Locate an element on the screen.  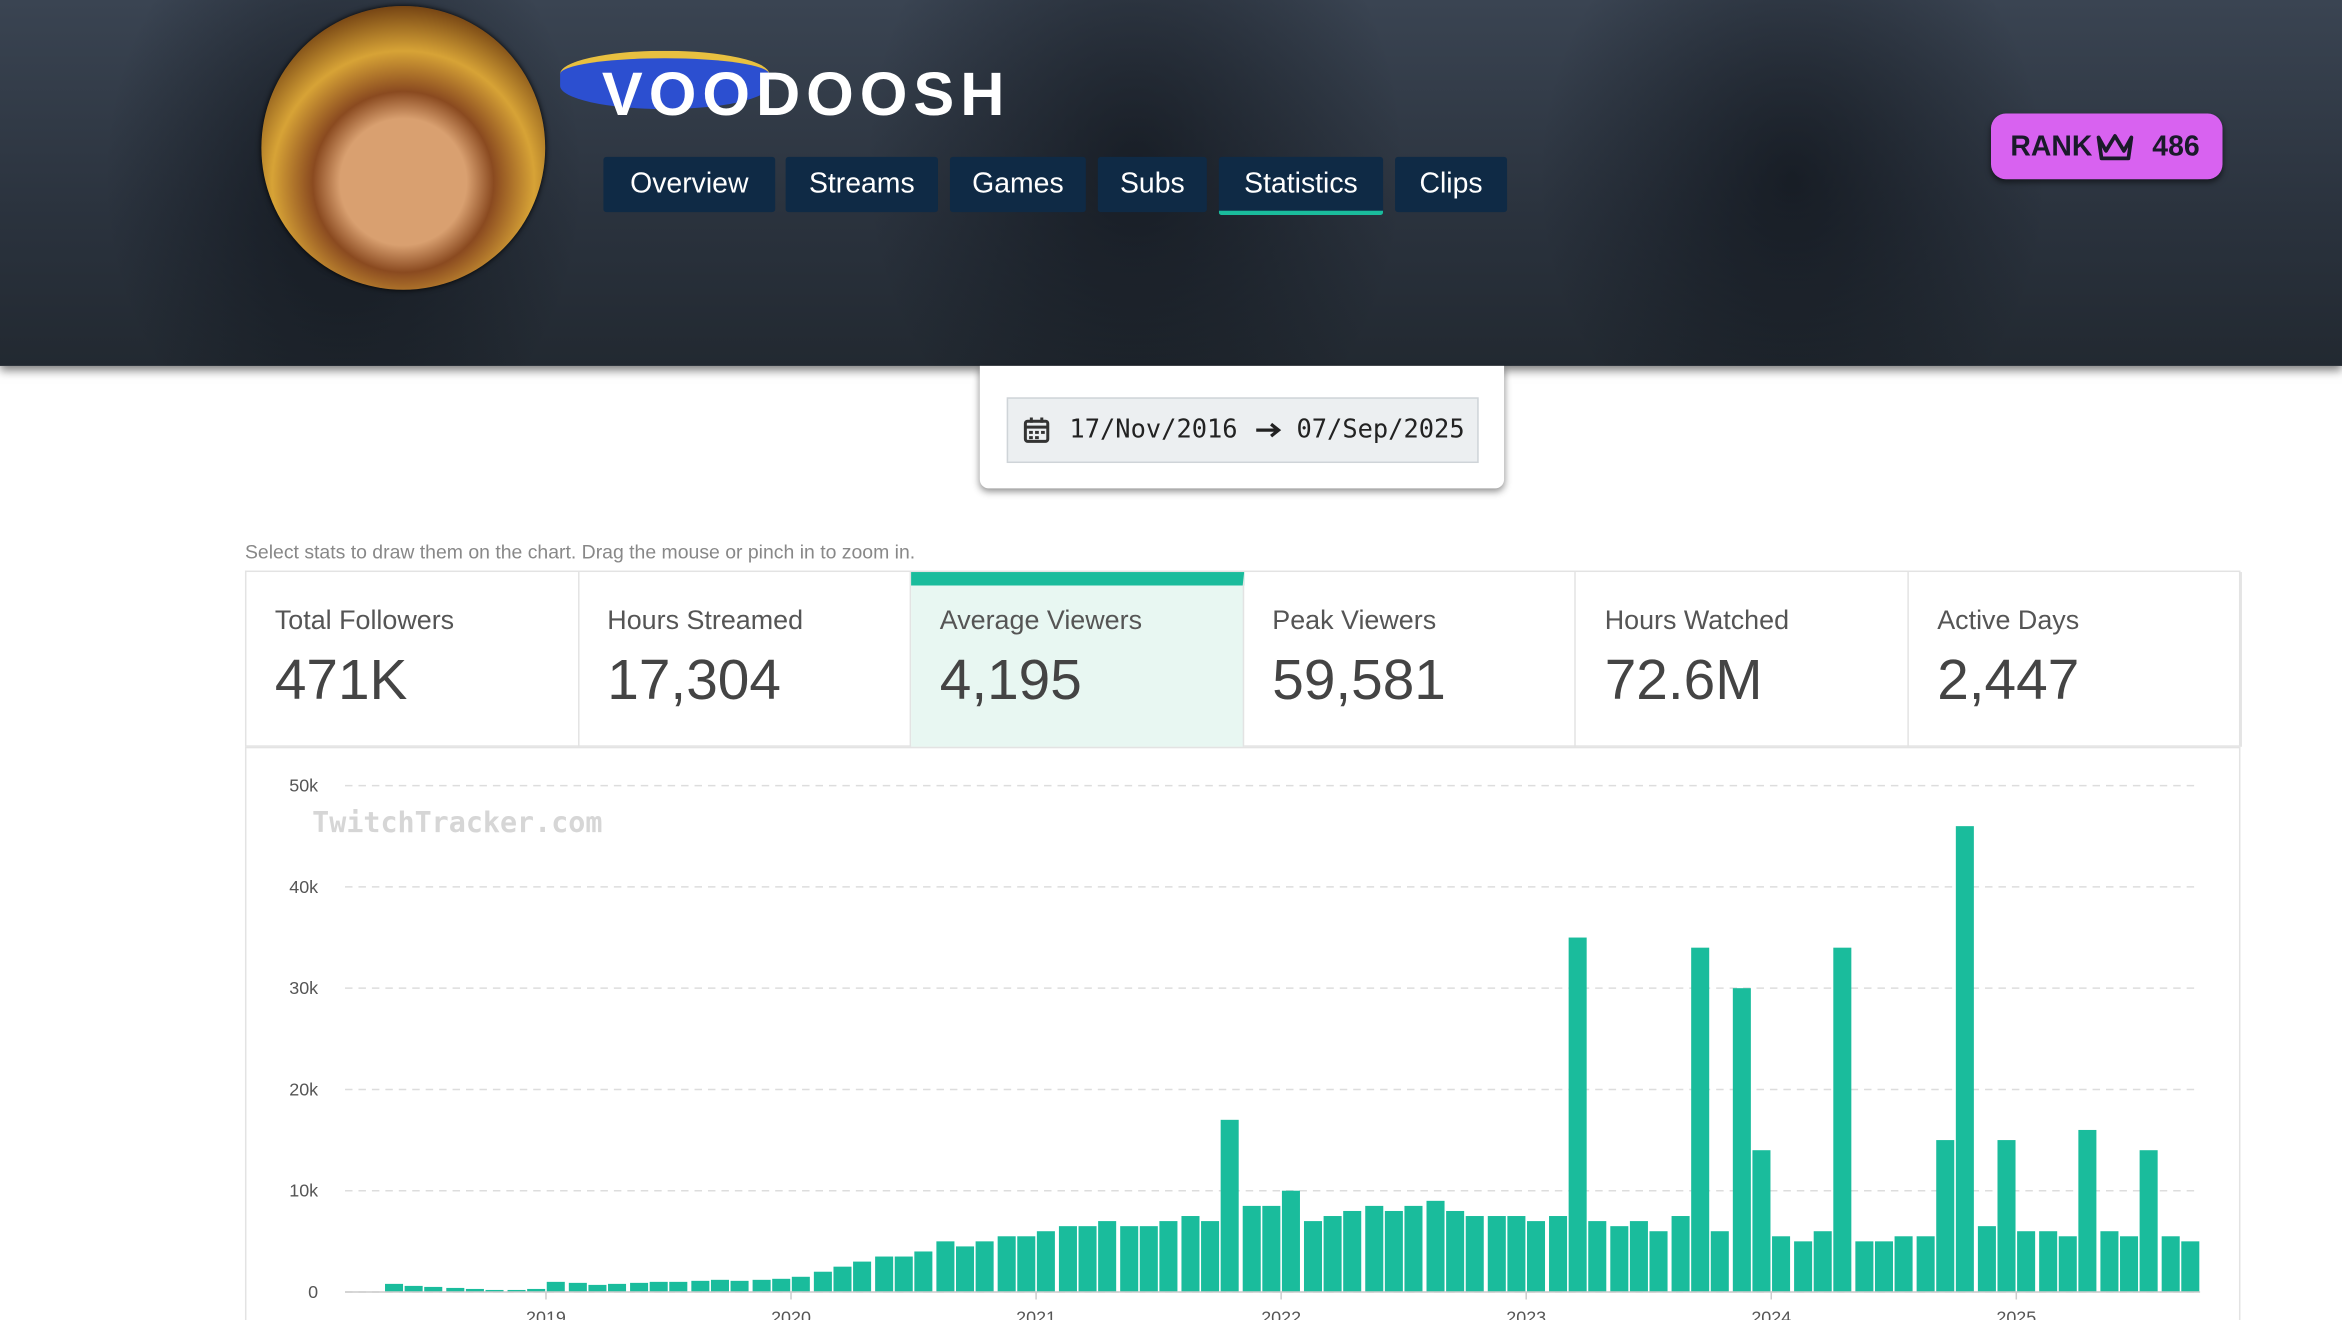
stat-tile: Peak Viewers 59,581 is located at coordinates (1410, 659).